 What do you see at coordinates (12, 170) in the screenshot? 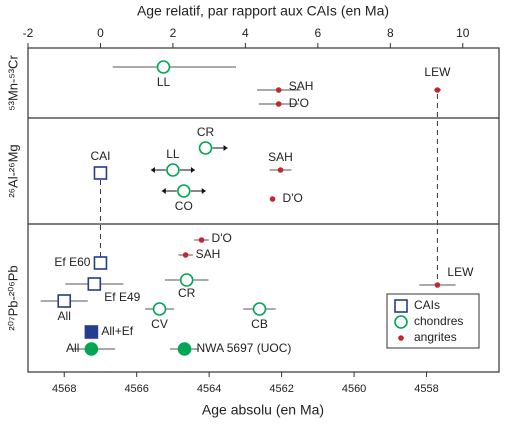
I see `panel-y-label: ²⁶Al-²⁶Mg` at bounding box center [12, 170].